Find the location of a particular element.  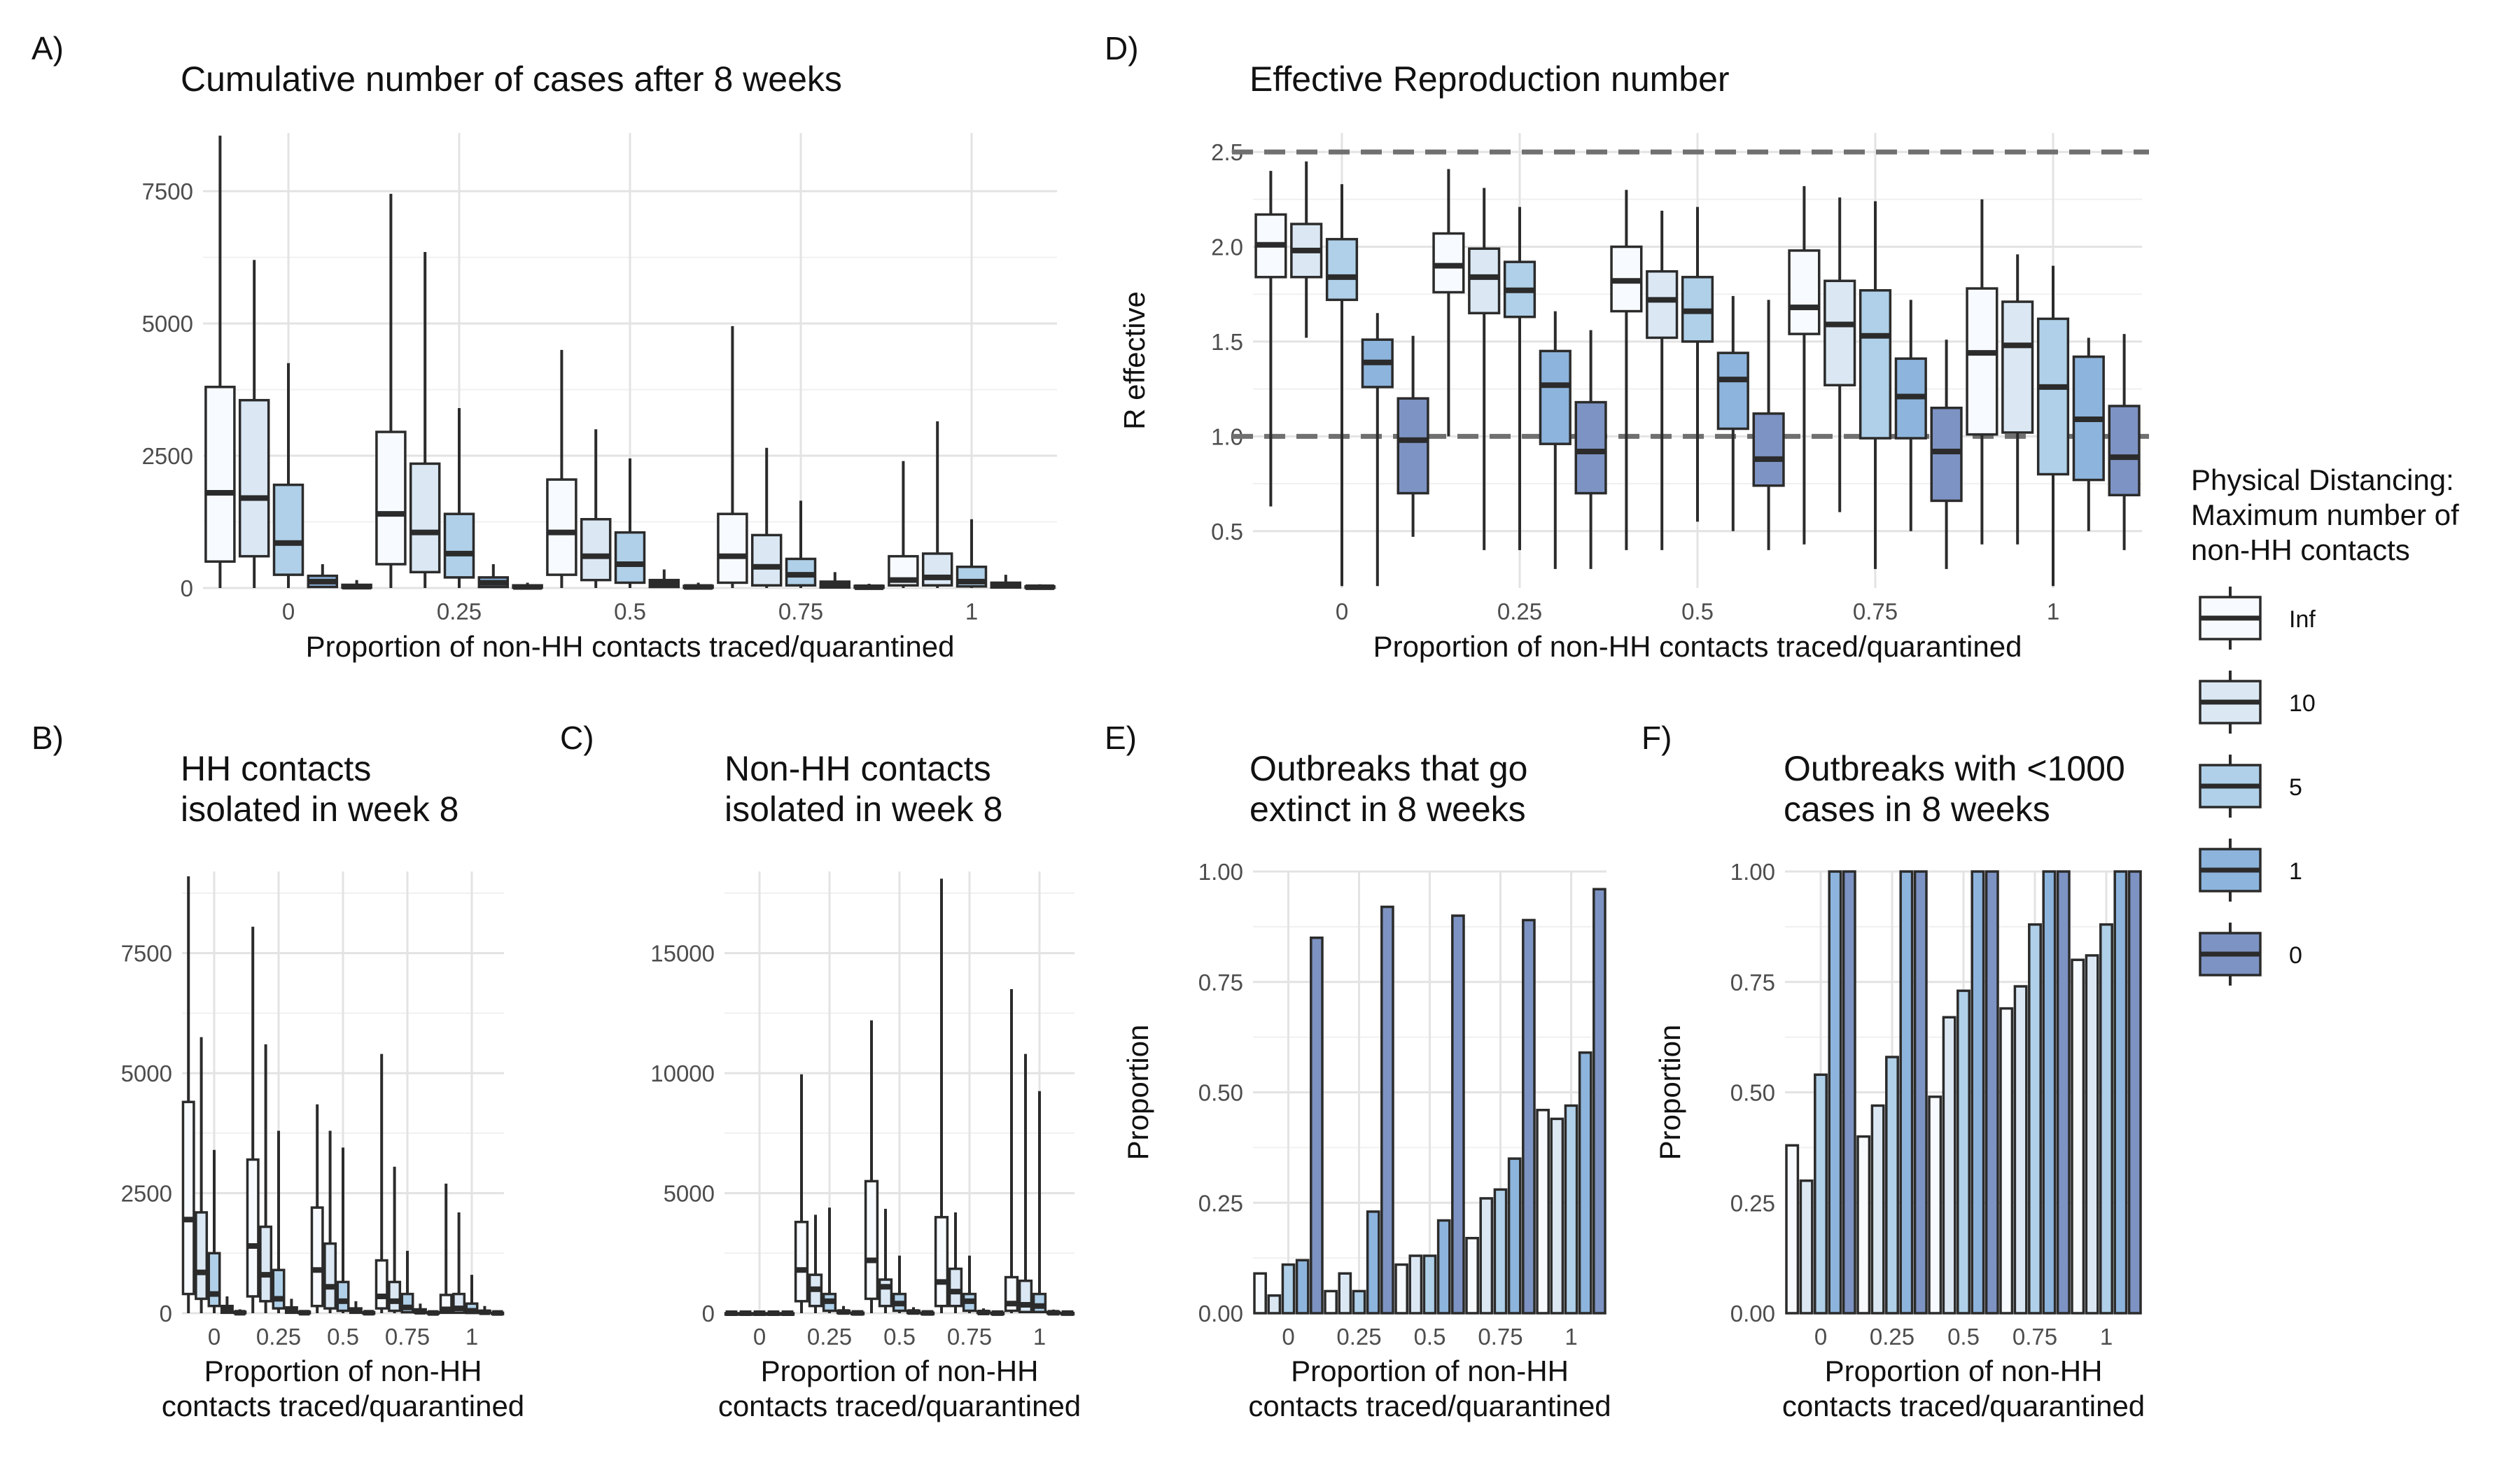

panel-letter: C) is located at coordinates (577, 738).